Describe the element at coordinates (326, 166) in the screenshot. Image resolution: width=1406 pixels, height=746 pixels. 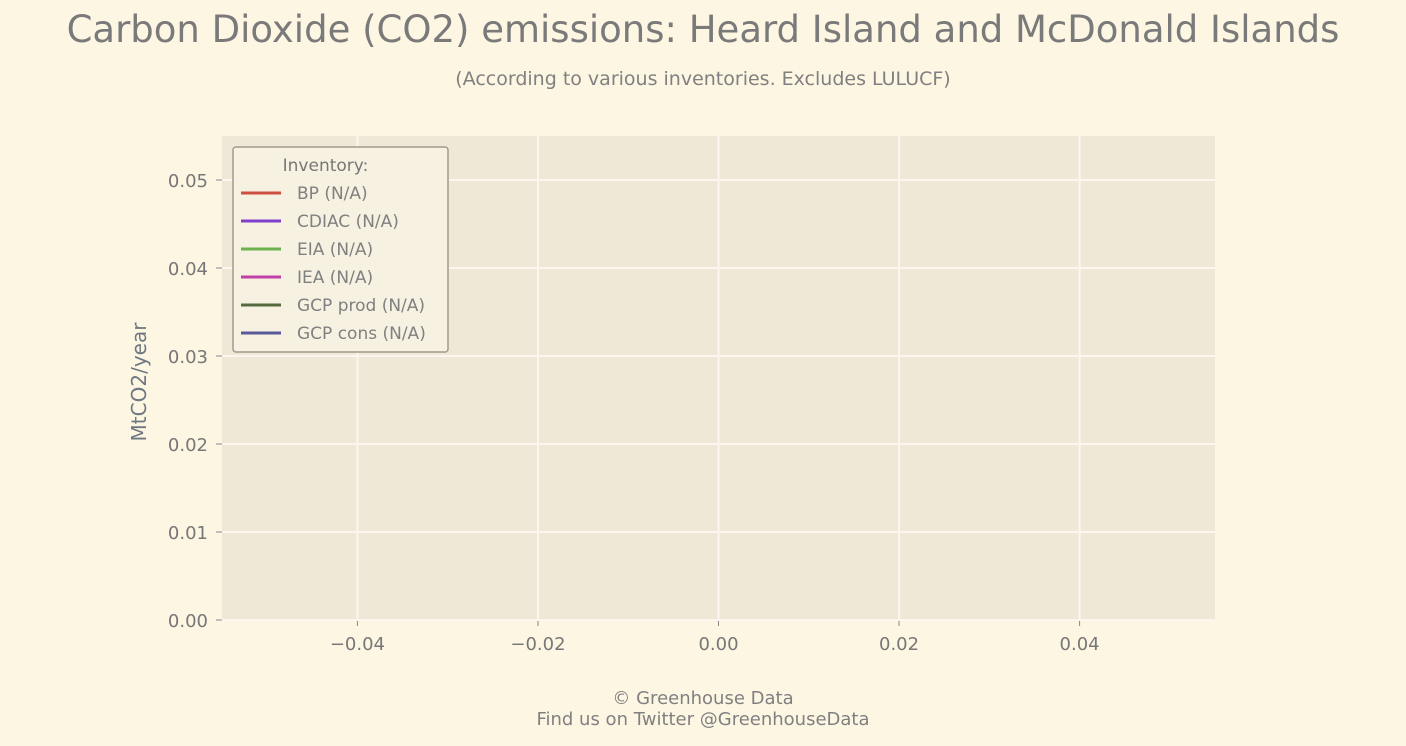
I see `legend-title: Inventory:` at that location.